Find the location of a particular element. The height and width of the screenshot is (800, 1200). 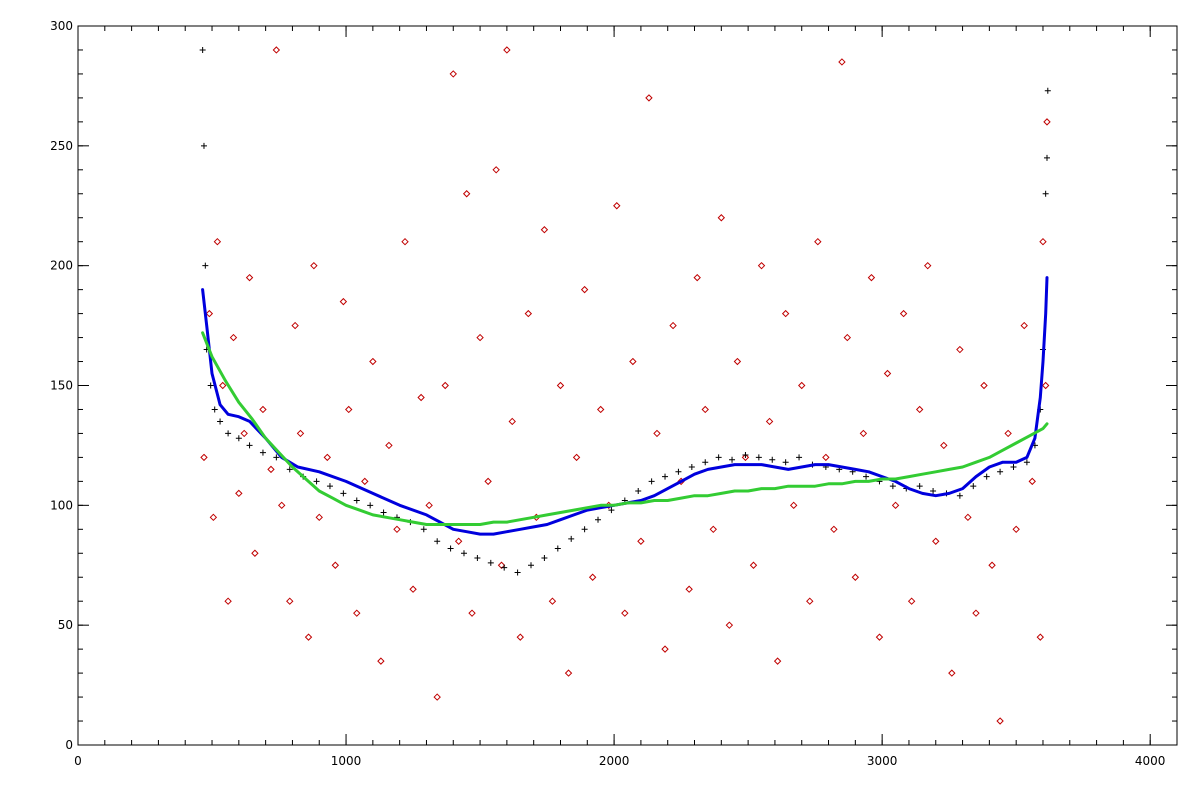

y-tick-label: 300 is located at coordinates (61, 26).